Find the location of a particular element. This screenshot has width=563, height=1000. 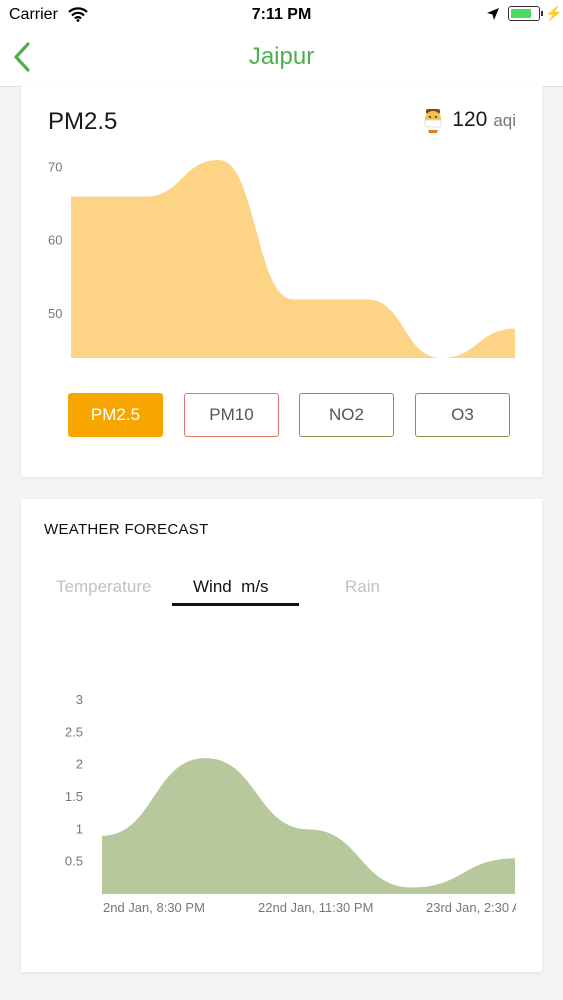

pollutant-title: PM2.5 is located at coordinates (83, 121).